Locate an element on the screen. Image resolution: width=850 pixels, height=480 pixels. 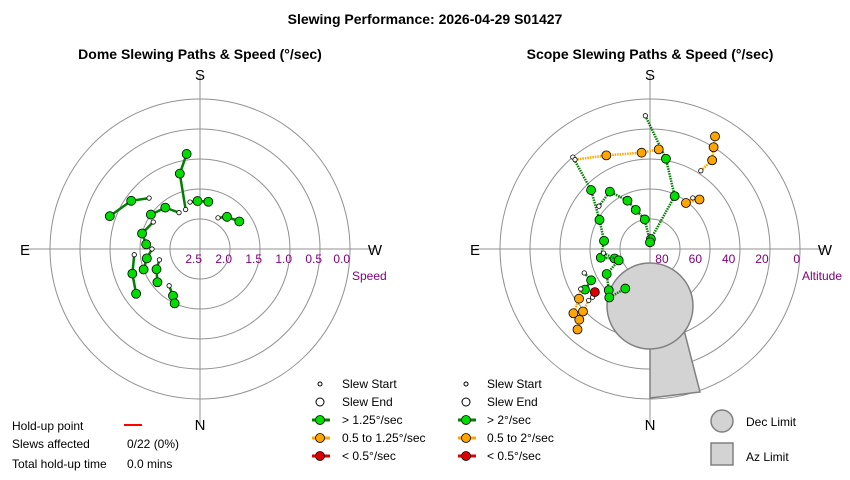
dome-compass-s: S is located at coordinates (200, 75).